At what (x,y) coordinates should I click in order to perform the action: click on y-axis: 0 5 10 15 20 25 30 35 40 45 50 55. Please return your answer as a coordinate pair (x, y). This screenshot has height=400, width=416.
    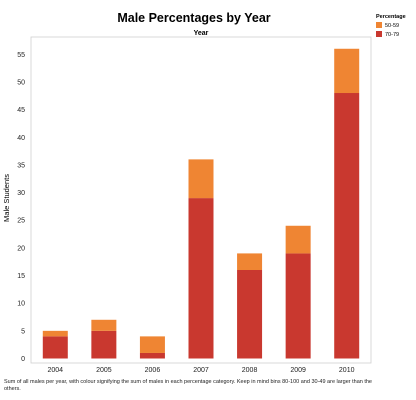
    Looking at the image, I should click on (21, 207).